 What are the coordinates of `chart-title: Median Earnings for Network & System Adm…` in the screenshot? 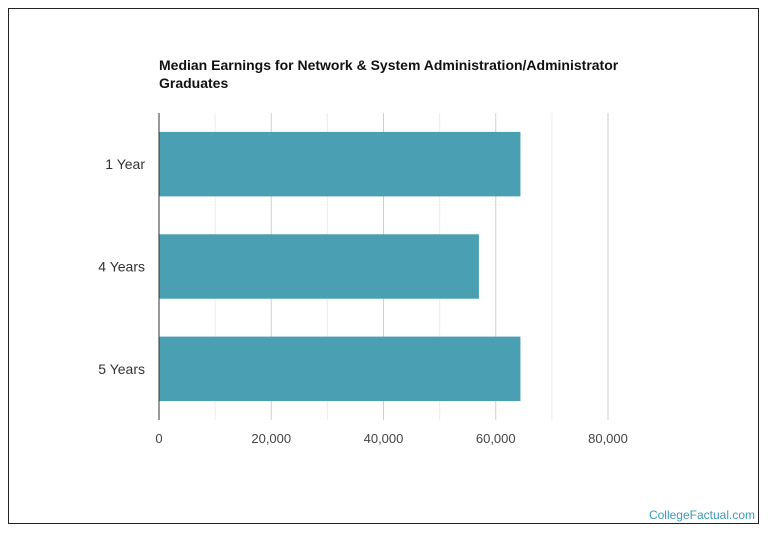 It's located at (389, 74).